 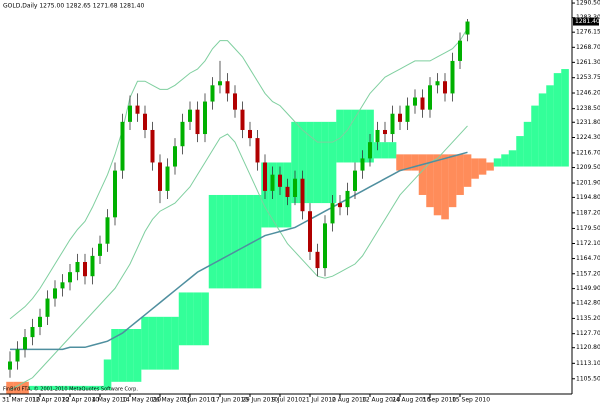 What do you see at coordinates (588, 273) in the screenshot?
I see `y-tick-label: 1157.20` at bounding box center [588, 273].